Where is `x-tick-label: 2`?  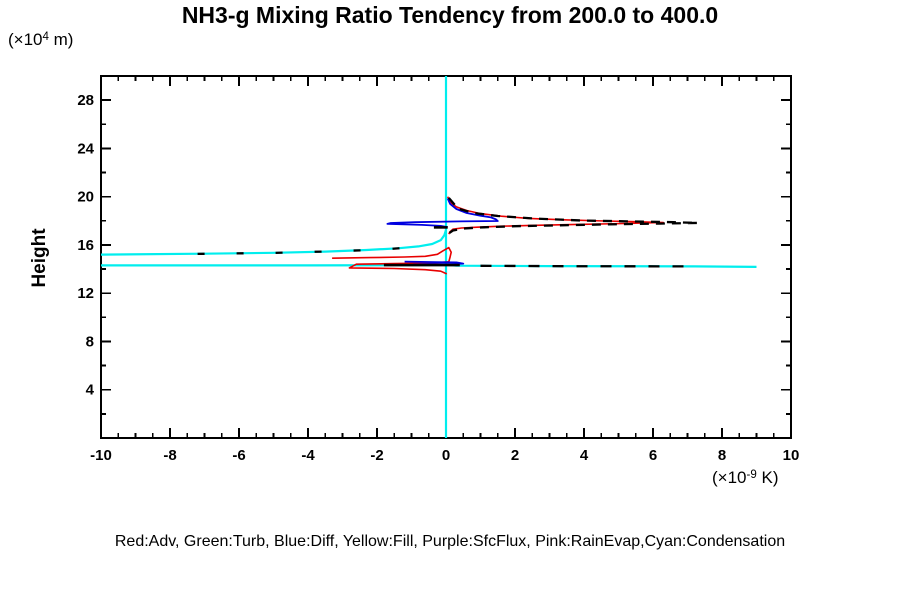 x-tick-label: 2 is located at coordinates (515, 455).